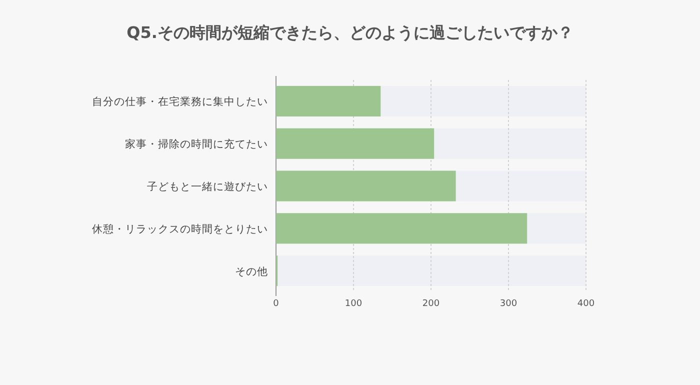 This screenshot has height=385, width=700. What do you see at coordinates (353, 304) in the screenshot?
I see `x-tick-label: 100` at bounding box center [353, 304].